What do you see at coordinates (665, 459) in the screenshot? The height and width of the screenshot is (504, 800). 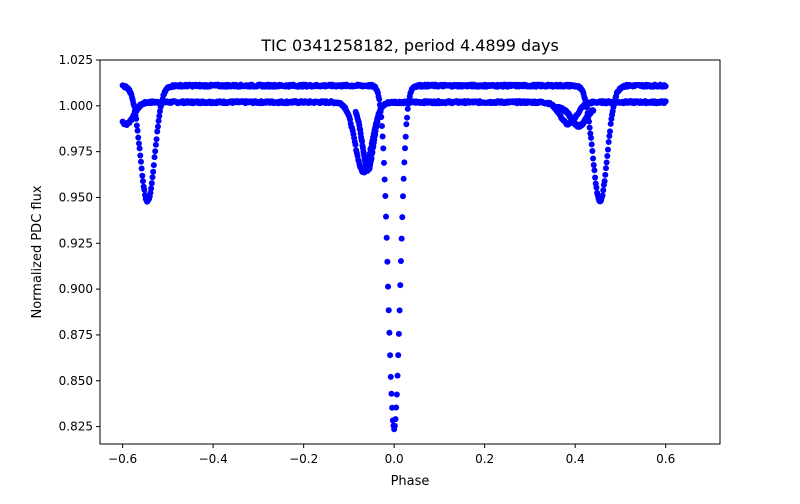 I see `x-tick-label: 0.6` at bounding box center [665, 459].